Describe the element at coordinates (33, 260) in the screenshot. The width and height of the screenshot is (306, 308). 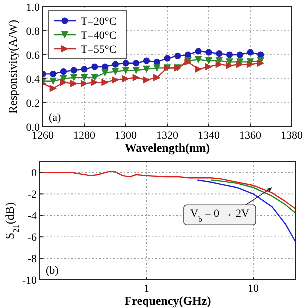
I see `y-tick-label: -8` at that location.